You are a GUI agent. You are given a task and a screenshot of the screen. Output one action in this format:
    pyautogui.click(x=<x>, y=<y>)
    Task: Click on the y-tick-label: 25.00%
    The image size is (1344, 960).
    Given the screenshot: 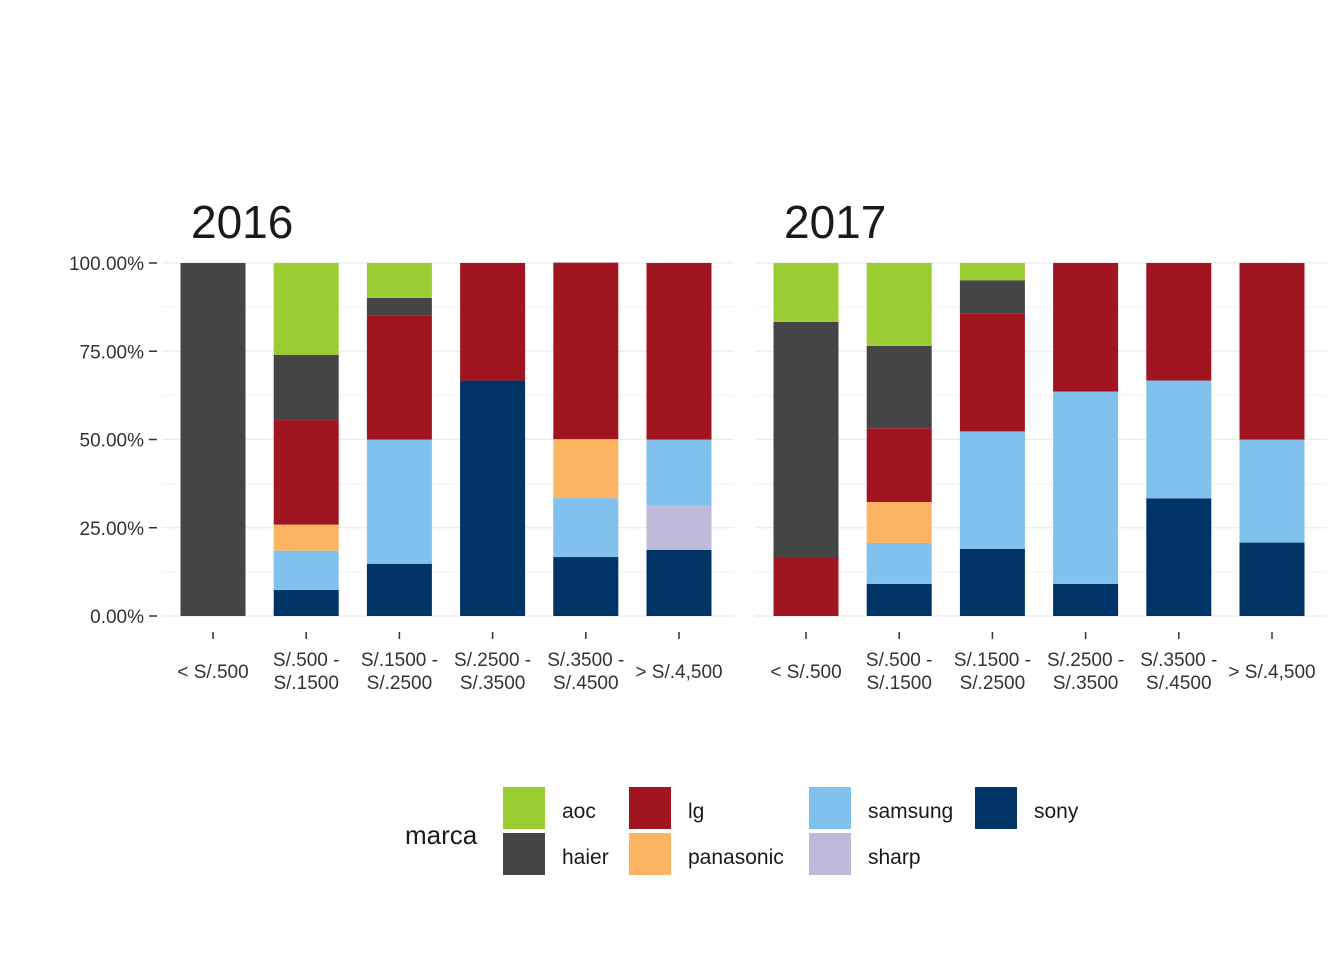 What is the action you would take?
    pyautogui.click(x=112, y=529)
    